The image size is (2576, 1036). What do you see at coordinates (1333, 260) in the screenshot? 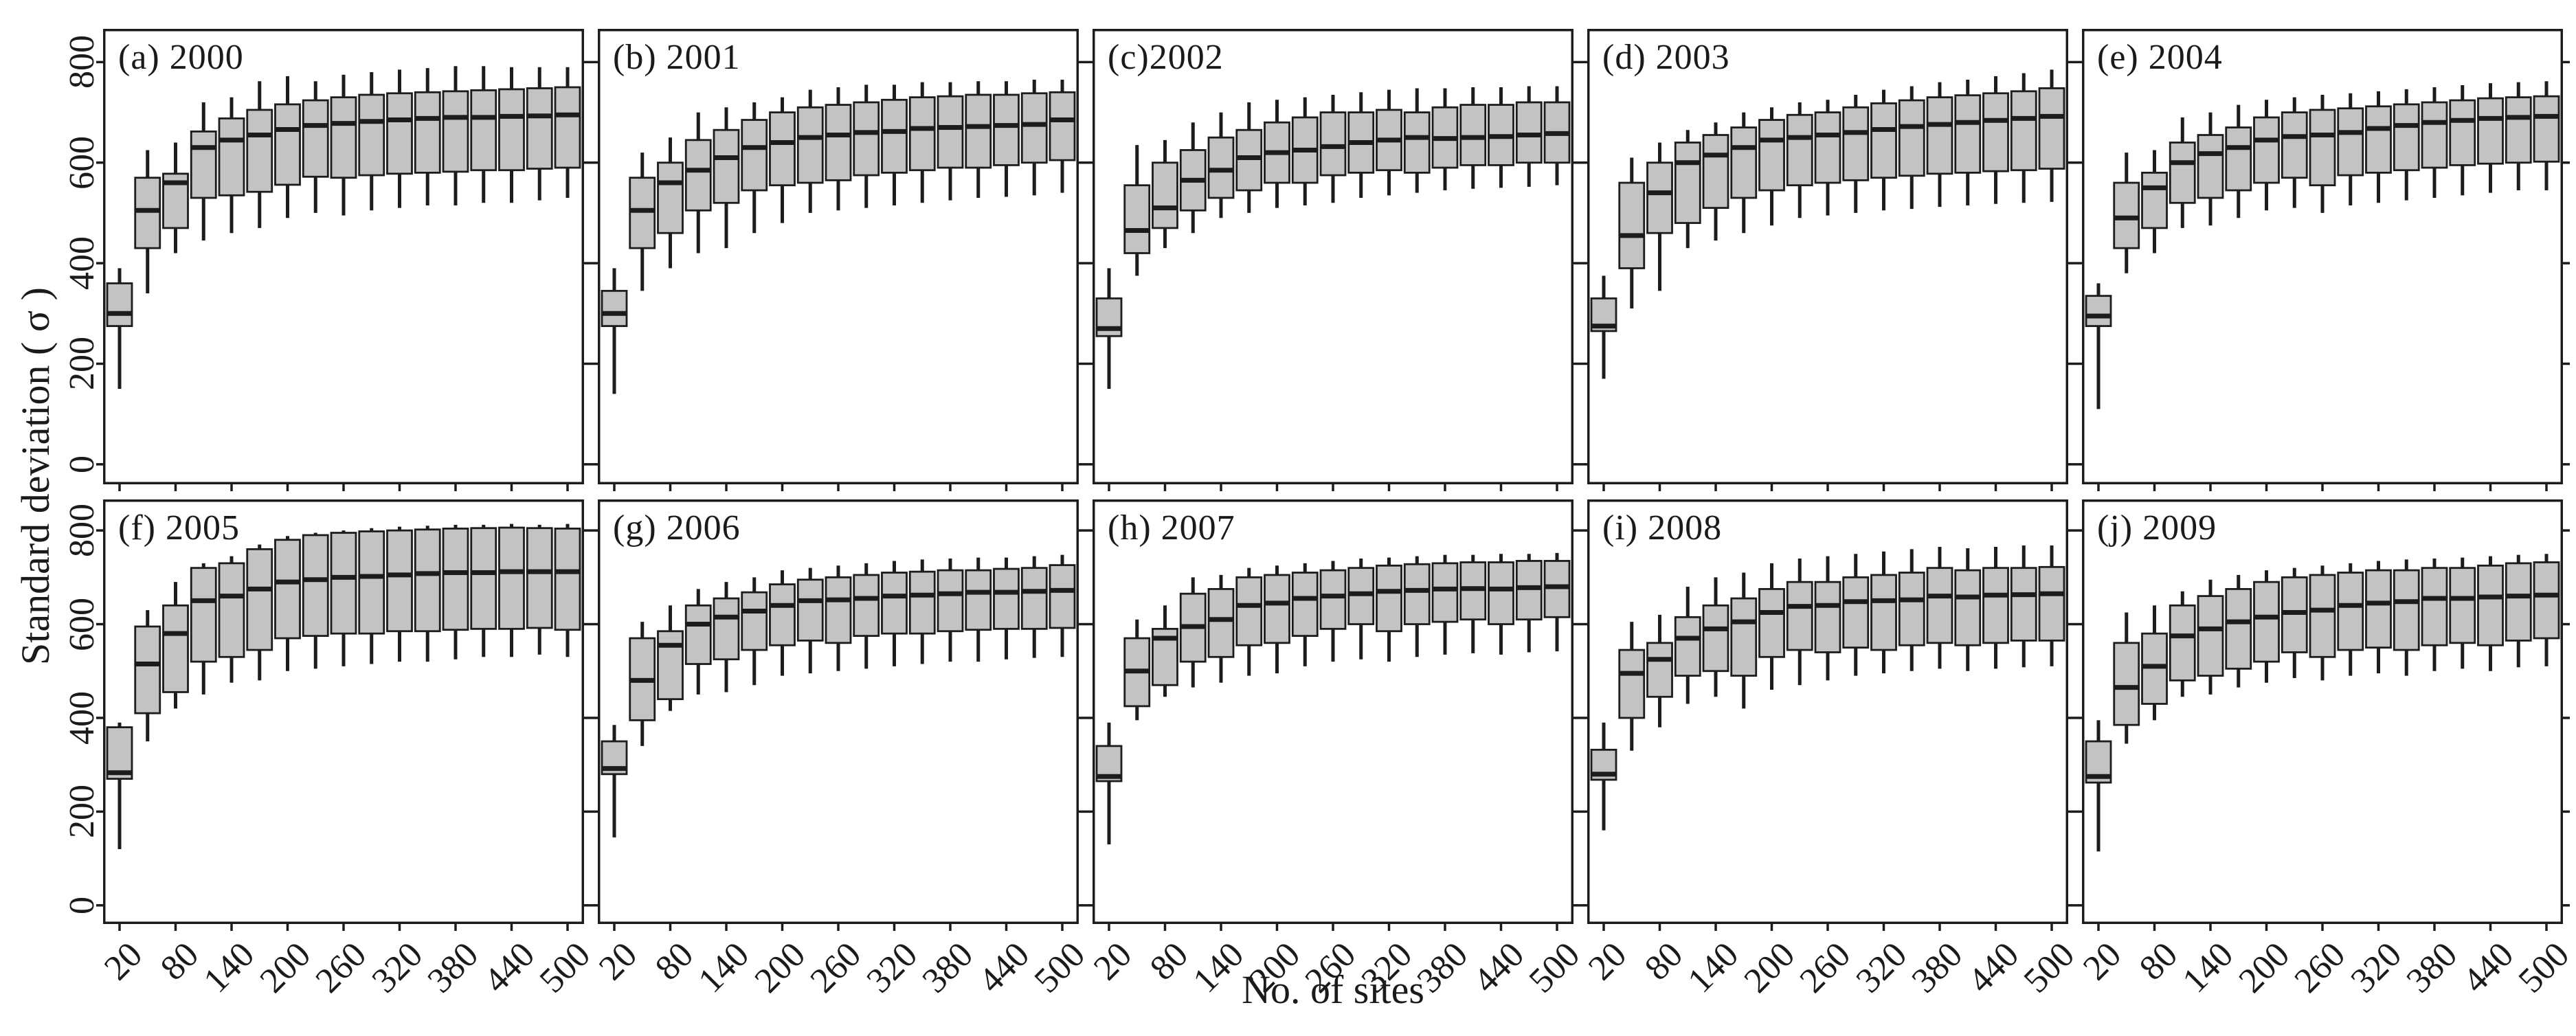
I see `panel-plot-2002` at bounding box center [1333, 260].